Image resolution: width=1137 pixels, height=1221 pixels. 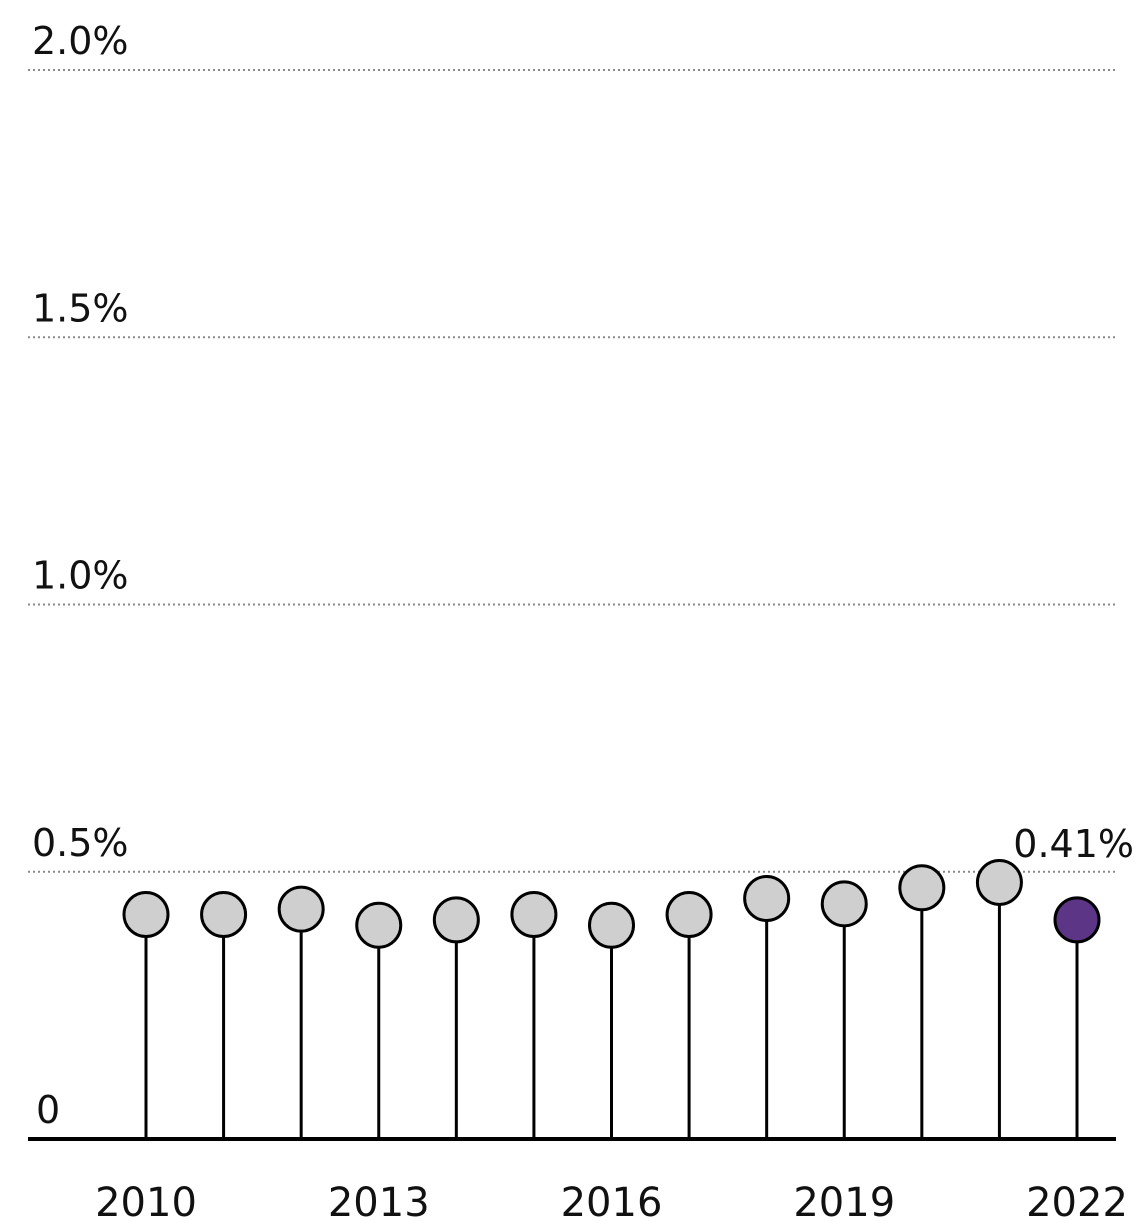 I want to click on lollipop-dot-highlight, so click(x=1077, y=920).